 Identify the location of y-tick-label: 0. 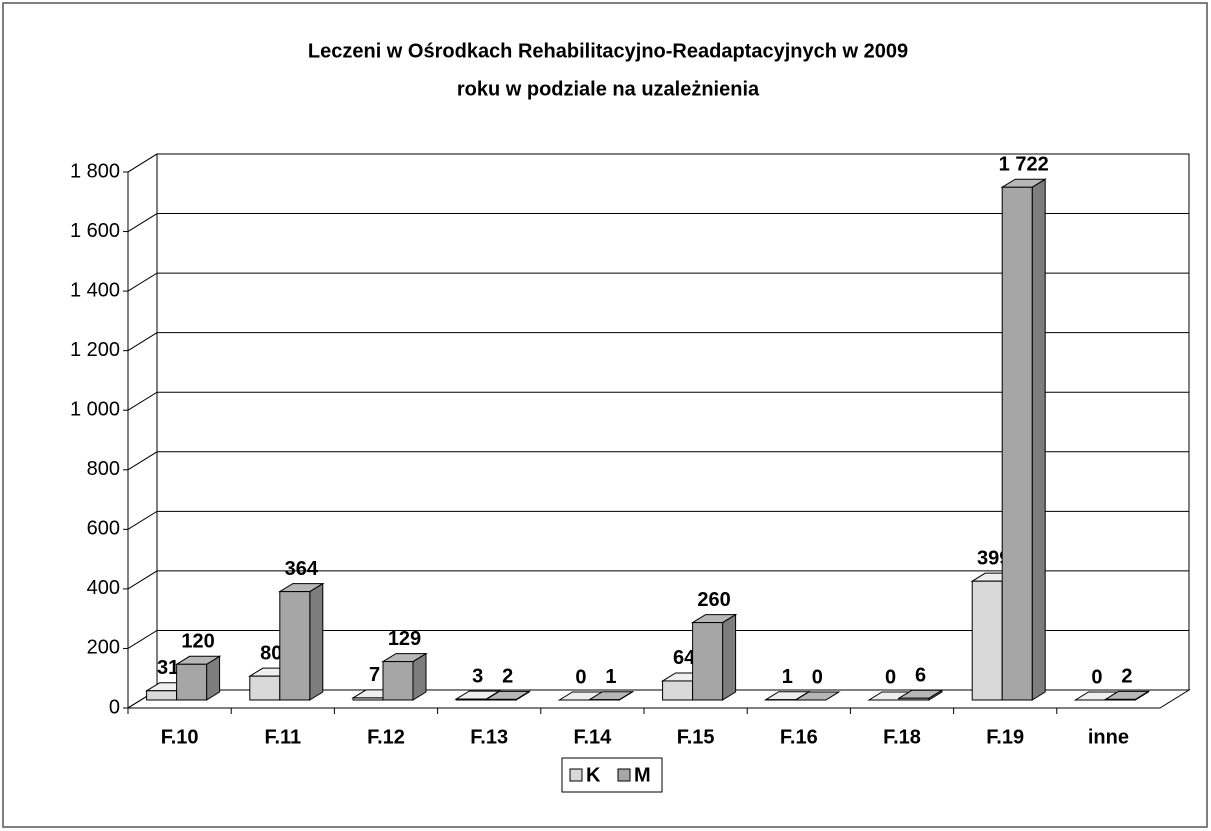
(114, 707).